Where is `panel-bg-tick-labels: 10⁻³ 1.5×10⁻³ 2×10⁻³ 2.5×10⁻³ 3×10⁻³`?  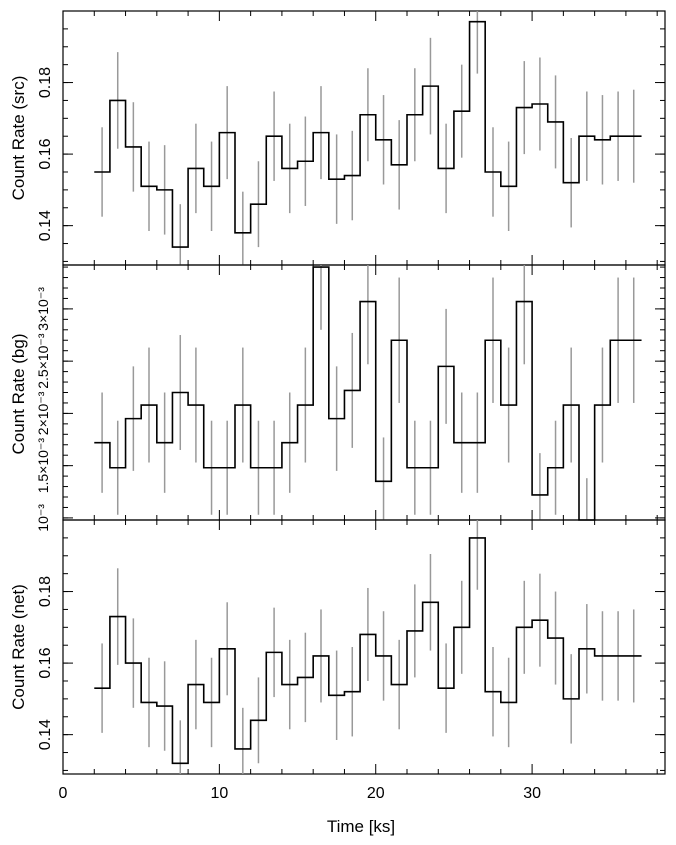 panel-bg-tick-labels: 10⁻³ 1.5×10⁻³ 2×10⁻³ 2.5×10⁻³ 3×10⁻³ is located at coordinates (43, 409).